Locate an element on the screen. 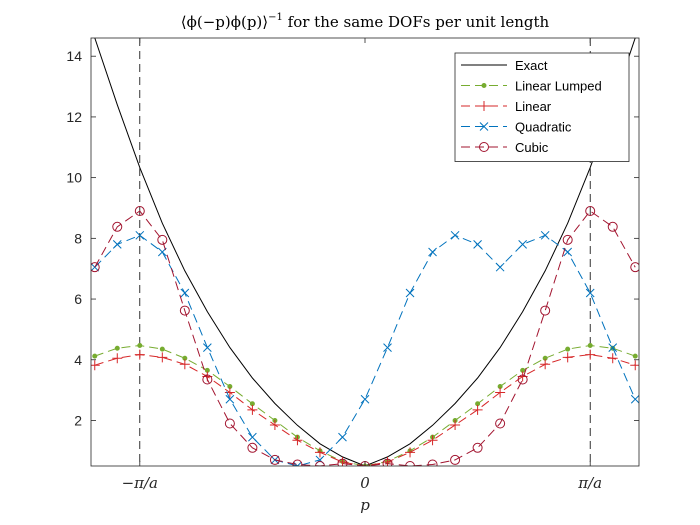 Image resolution: width=700 pixels, height=525 pixels. x-axis-label: p is located at coordinates (365, 505).